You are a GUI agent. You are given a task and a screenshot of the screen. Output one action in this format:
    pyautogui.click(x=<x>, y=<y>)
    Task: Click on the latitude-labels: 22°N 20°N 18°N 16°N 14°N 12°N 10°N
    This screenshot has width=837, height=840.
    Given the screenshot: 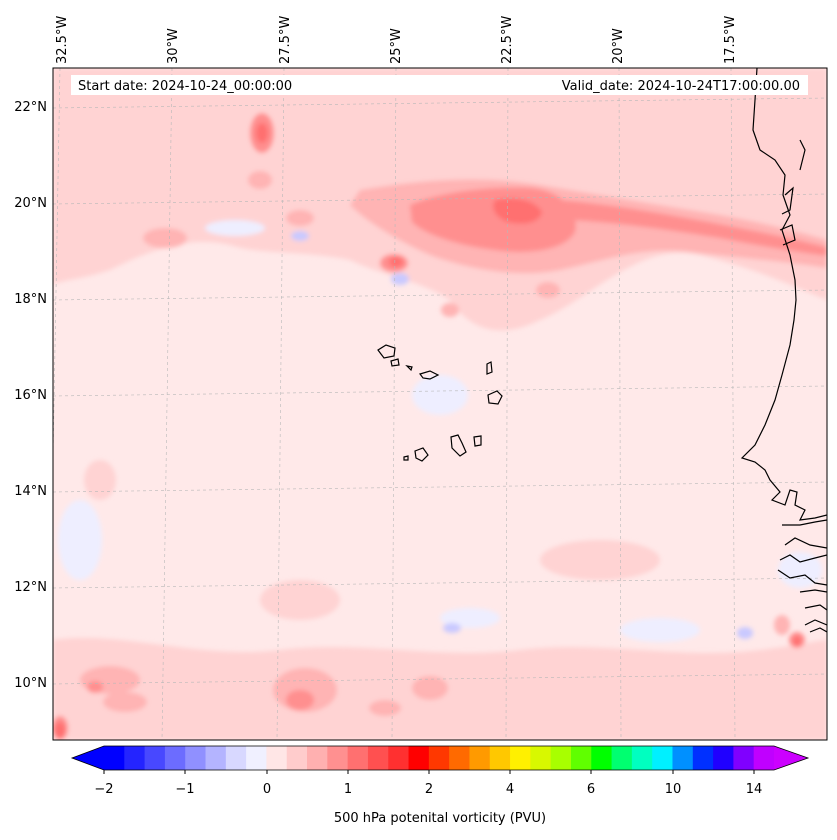 What is the action you would take?
    pyautogui.click(x=30, y=395)
    